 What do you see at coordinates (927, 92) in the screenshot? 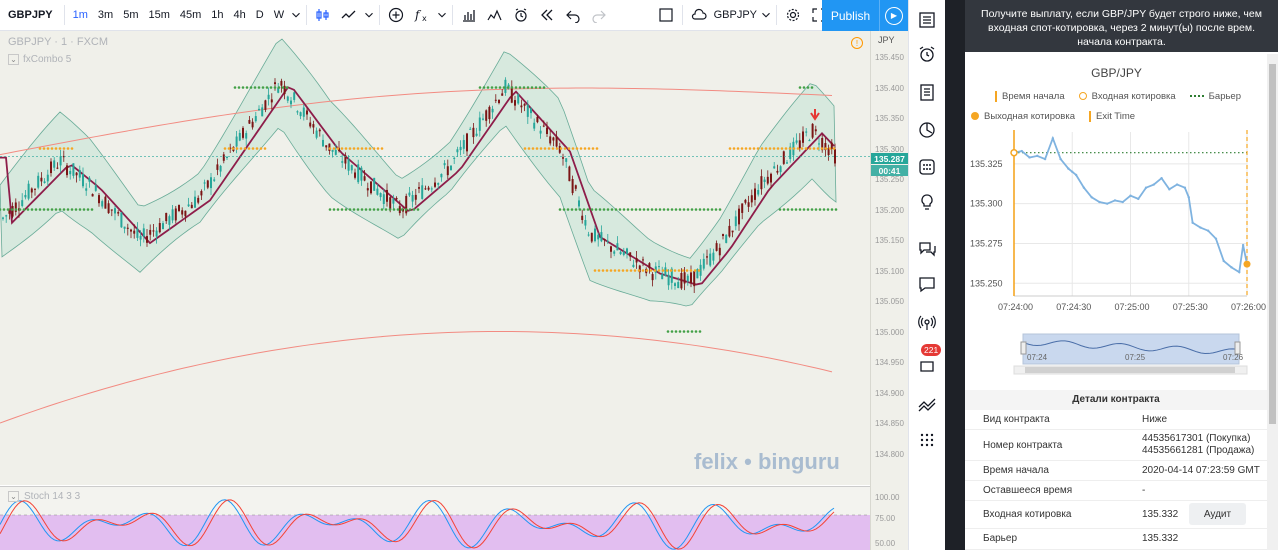
I see `data-window-icon` at bounding box center [927, 92].